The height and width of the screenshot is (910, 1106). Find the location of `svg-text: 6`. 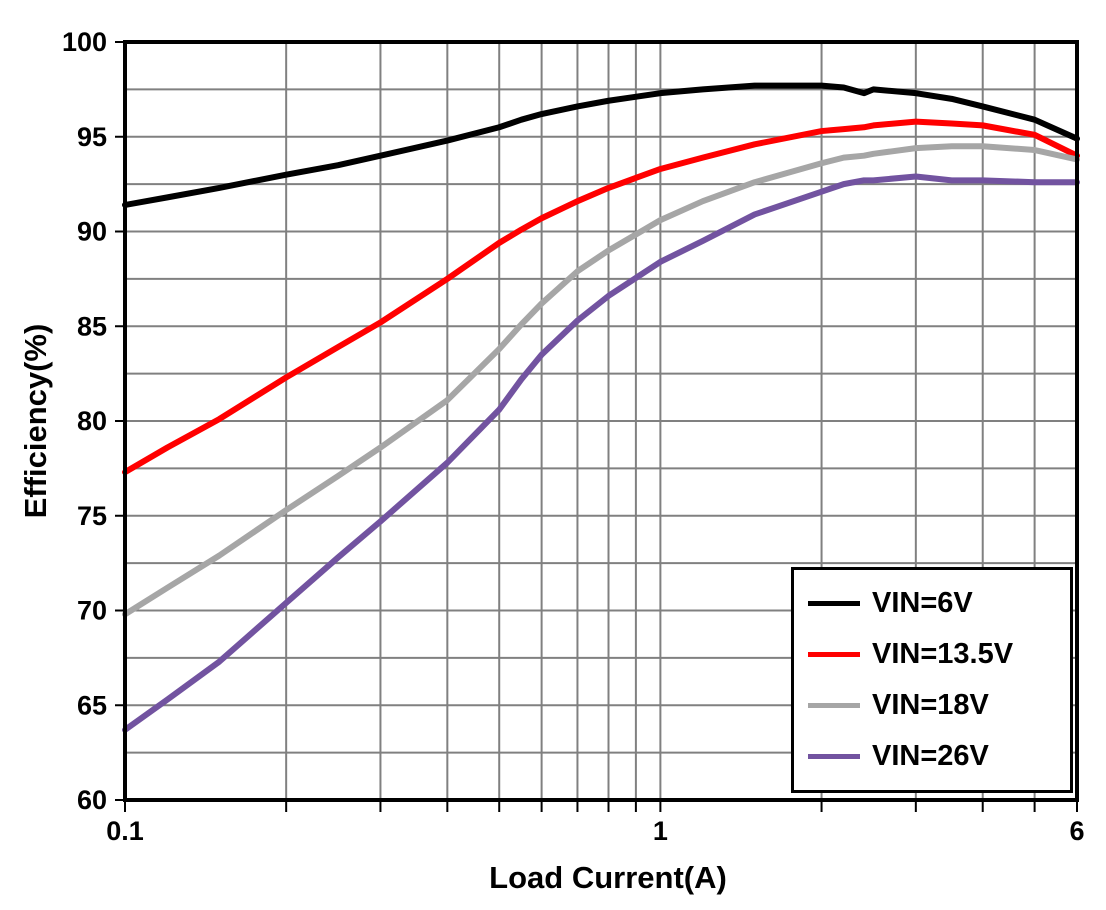

svg-text: 6 is located at coordinates (1076, 831).